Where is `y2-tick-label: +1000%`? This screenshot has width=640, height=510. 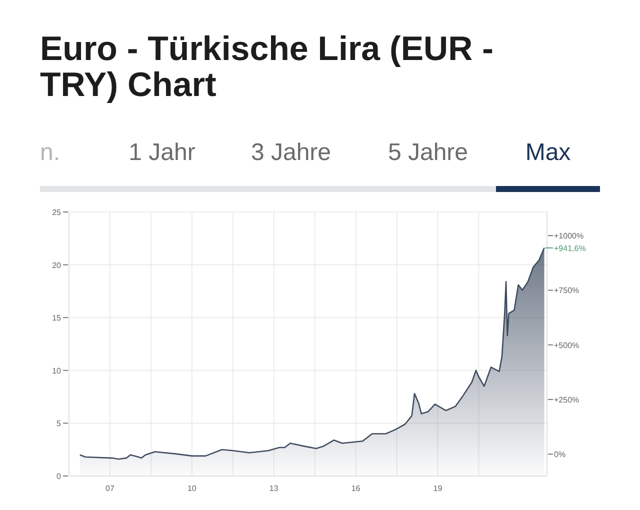 y2-tick-label: +1000% is located at coordinates (569, 236).